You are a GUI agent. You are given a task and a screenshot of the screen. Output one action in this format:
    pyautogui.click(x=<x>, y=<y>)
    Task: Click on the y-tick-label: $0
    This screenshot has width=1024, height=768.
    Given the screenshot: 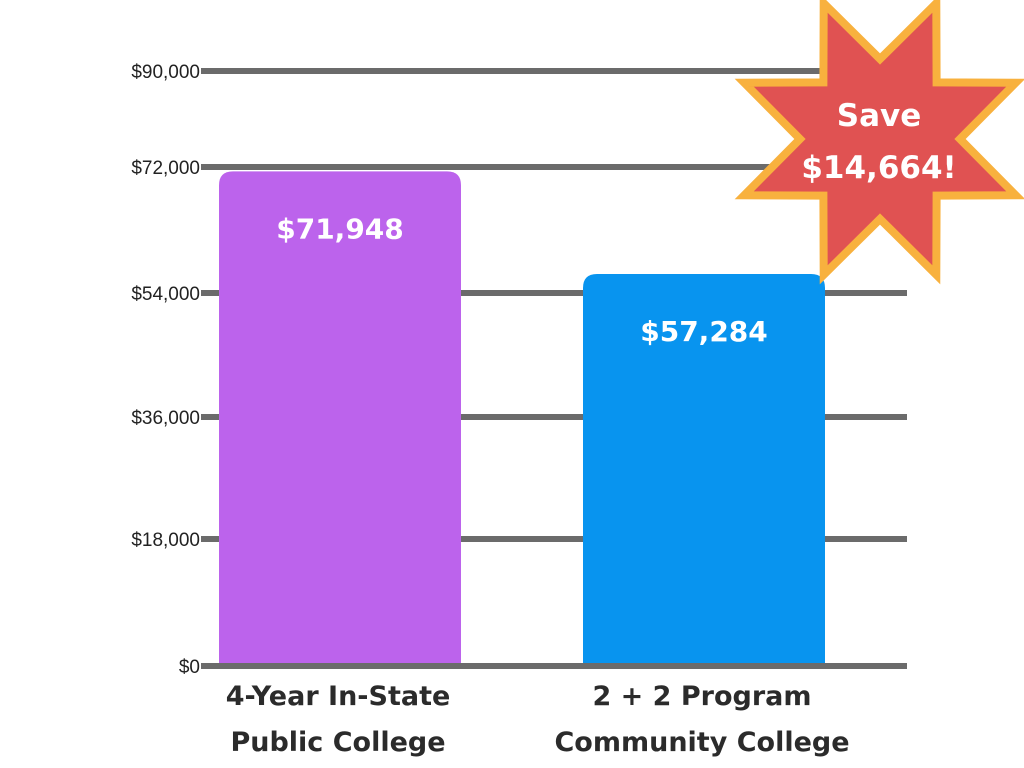 What is the action you would take?
    pyautogui.click(x=189, y=667)
    